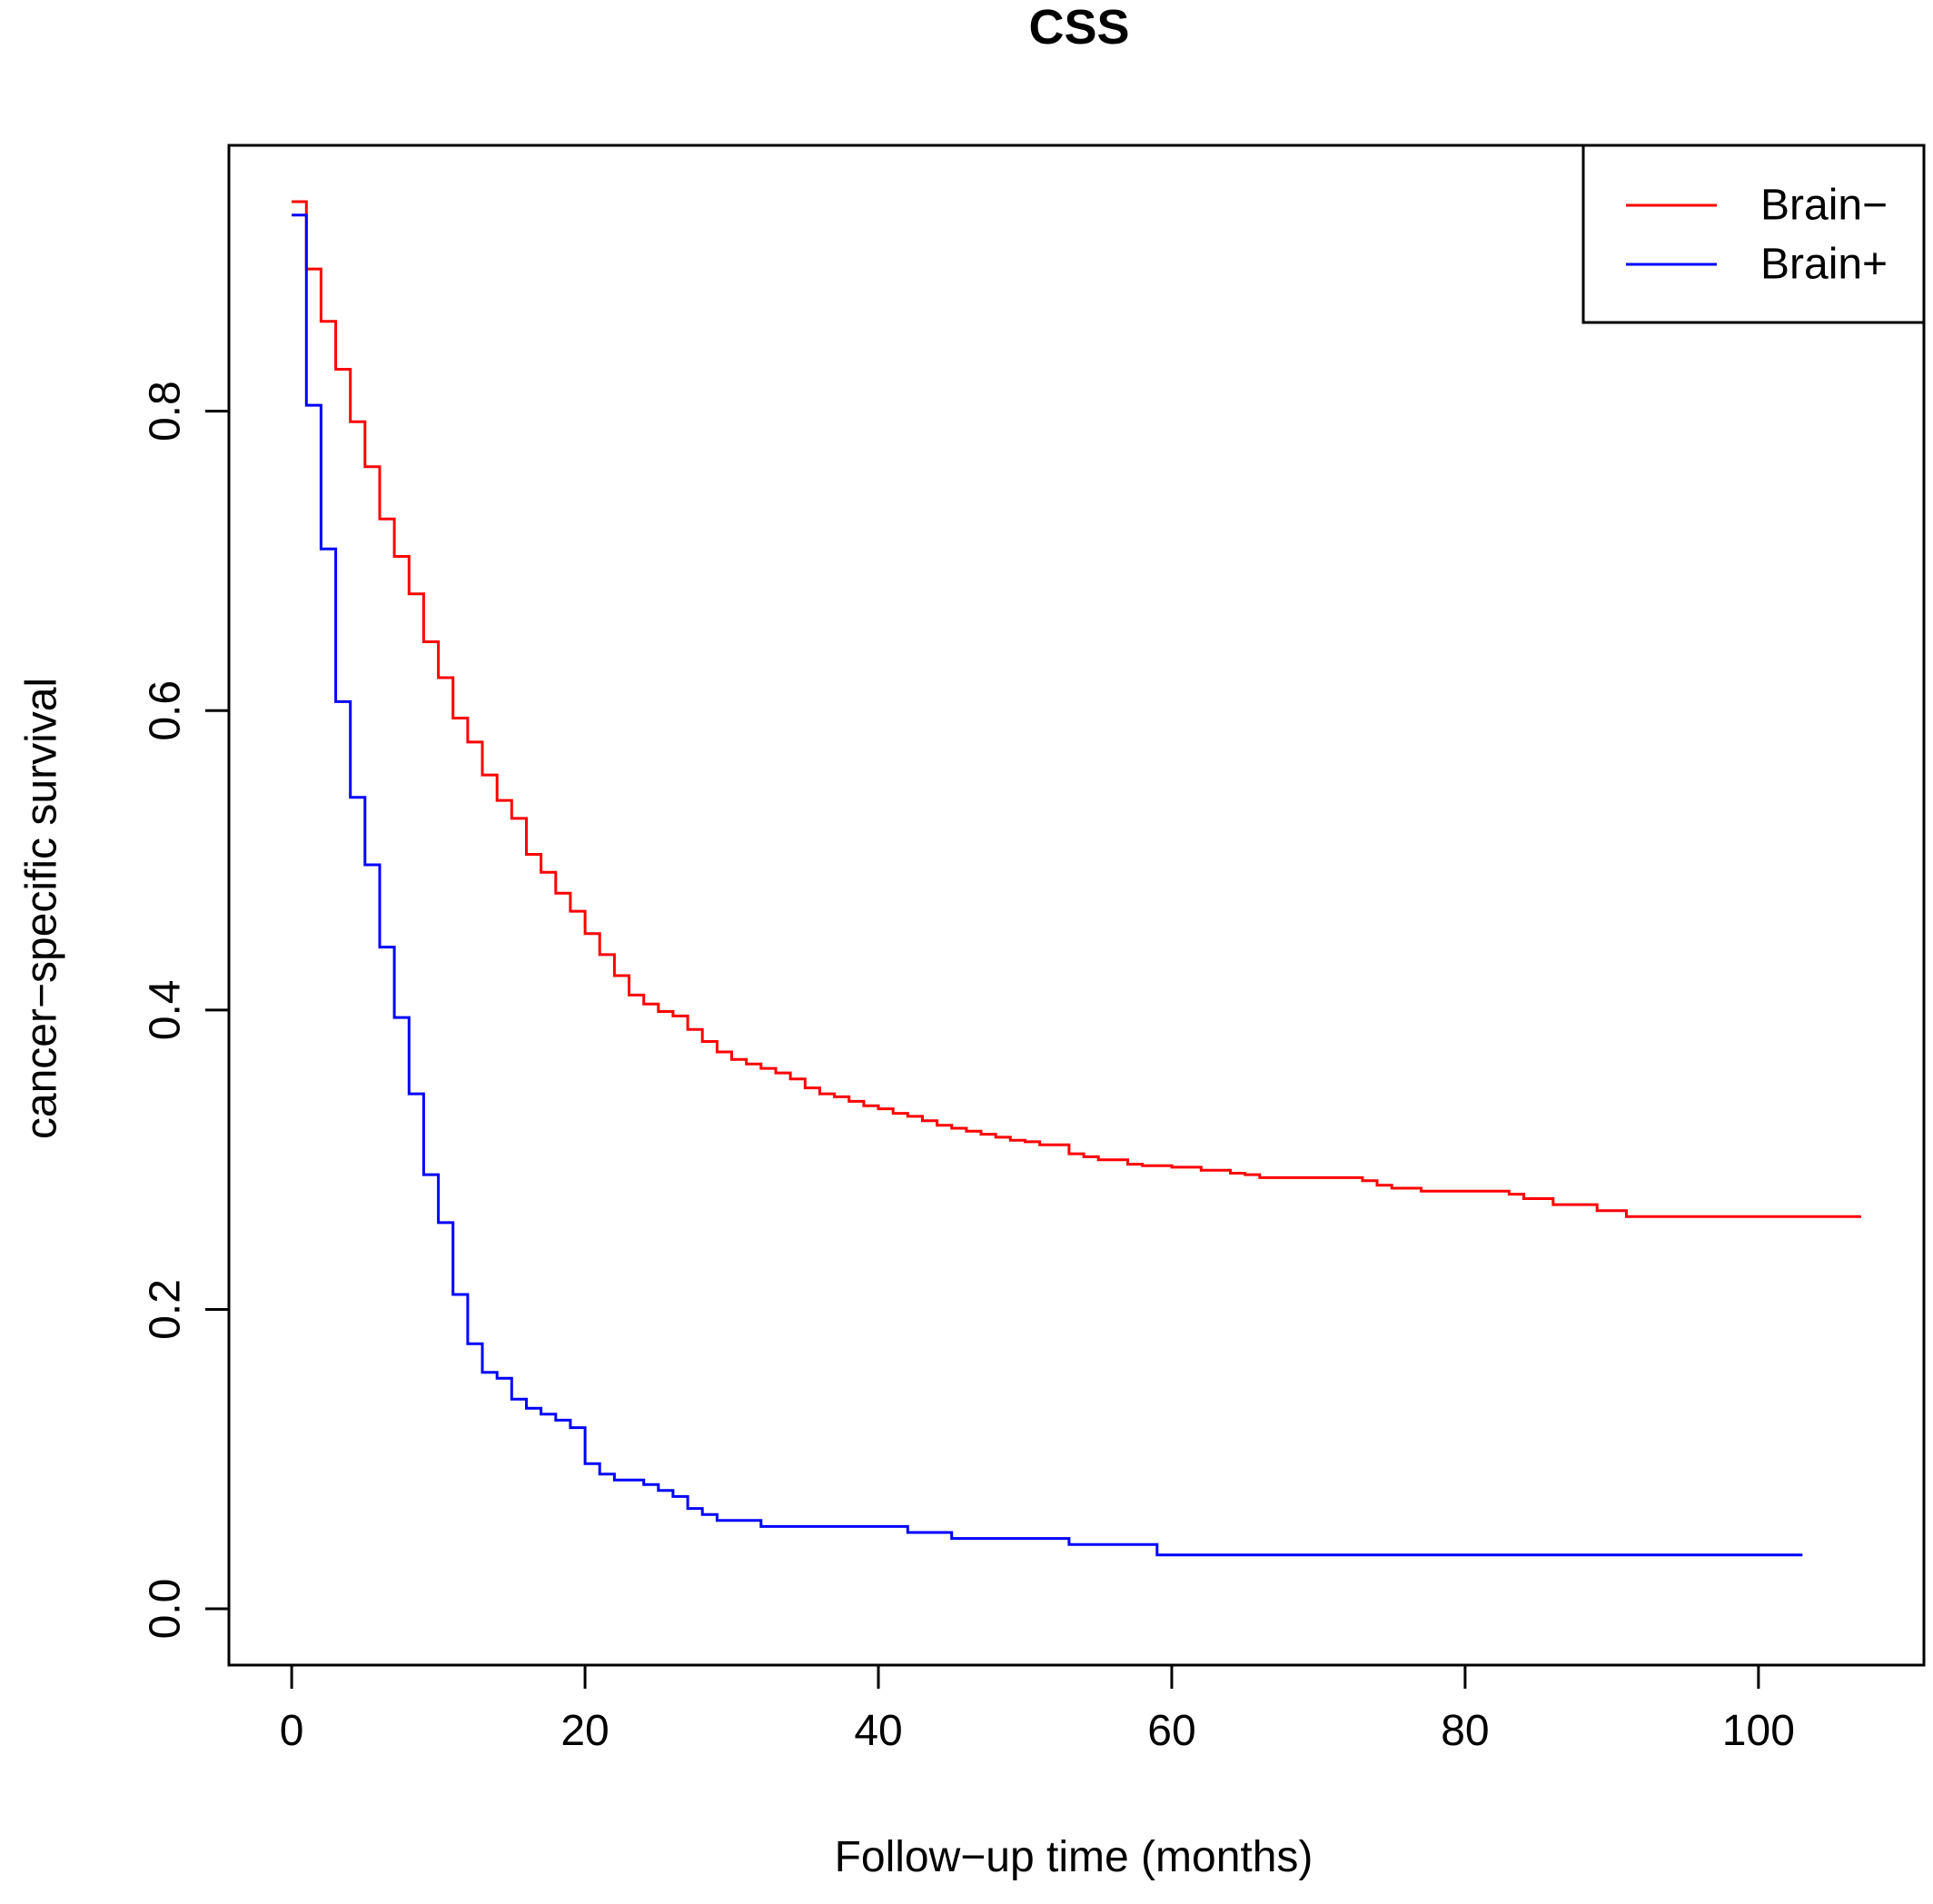  I want to click on legend-label: Brain−, so click(1824, 206).